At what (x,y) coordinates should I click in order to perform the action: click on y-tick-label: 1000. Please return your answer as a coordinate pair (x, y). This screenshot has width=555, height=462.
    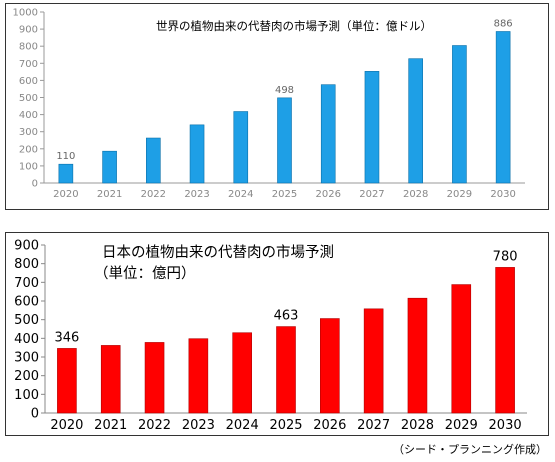
    Looking at the image, I should click on (25, 13).